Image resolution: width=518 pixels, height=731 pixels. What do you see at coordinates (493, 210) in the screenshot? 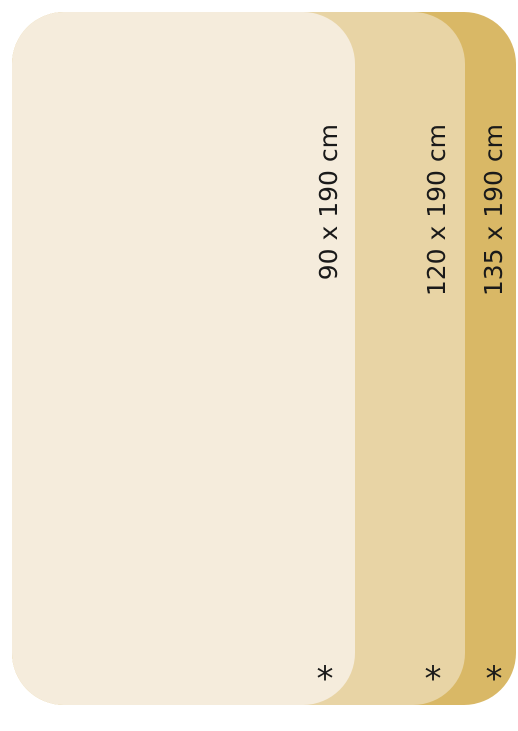
I see `size-label: 135 x 190 cm` at bounding box center [493, 210].